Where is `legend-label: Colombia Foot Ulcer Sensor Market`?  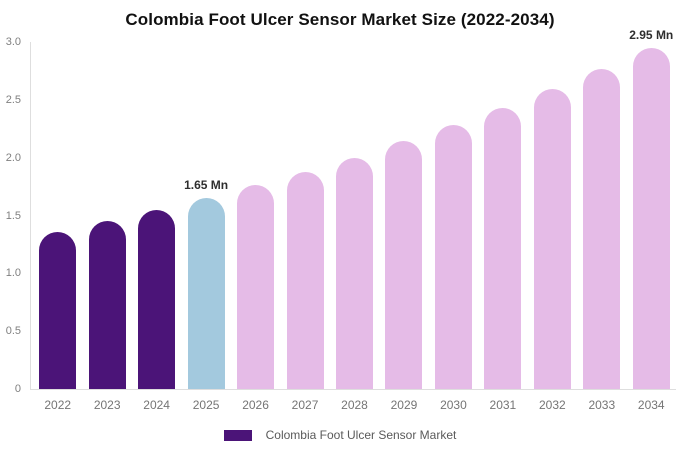 legend-label: Colombia Foot Ulcer Sensor Market is located at coordinates (361, 435).